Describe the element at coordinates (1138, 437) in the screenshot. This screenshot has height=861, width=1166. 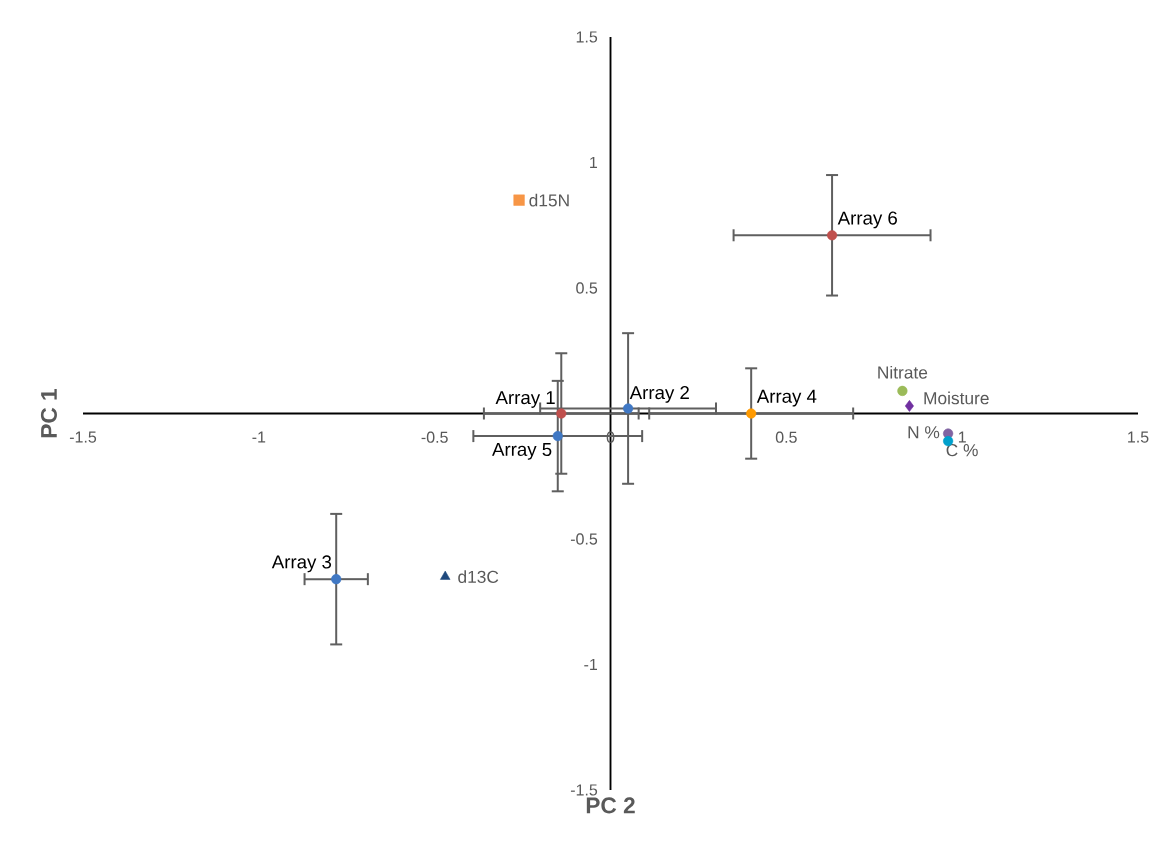
I see `x-tick-label: 1.5` at that location.